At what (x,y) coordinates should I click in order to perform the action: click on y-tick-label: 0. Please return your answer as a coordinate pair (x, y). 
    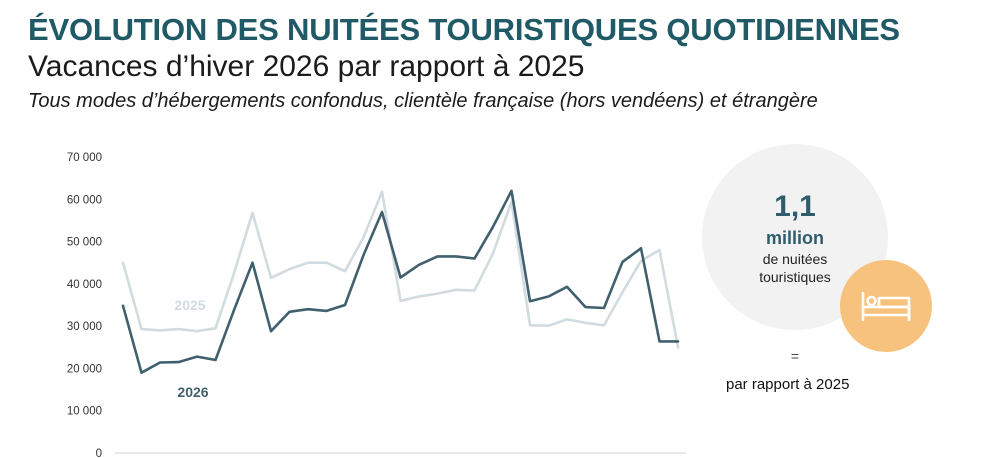
    Looking at the image, I should click on (99, 453).